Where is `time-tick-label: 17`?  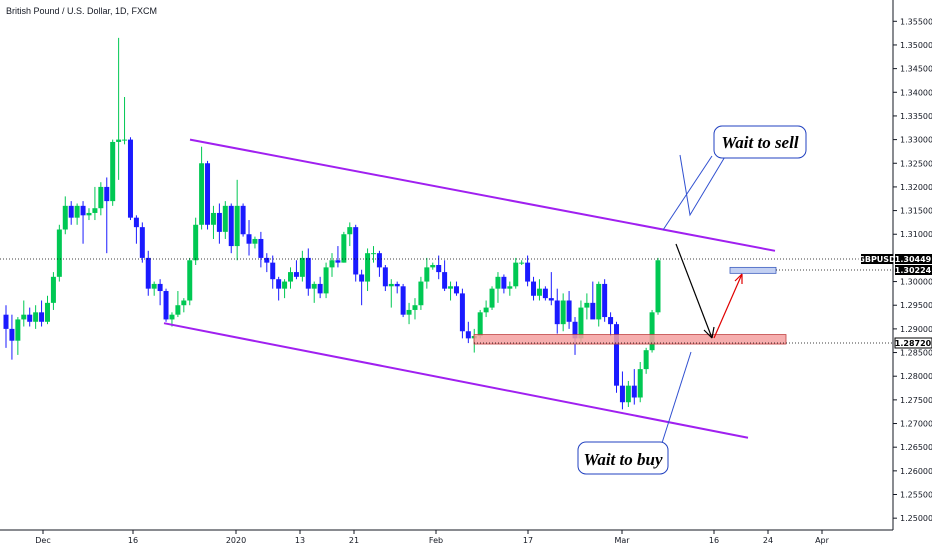 time-tick-label: 17 is located at coordinates (528, 540).